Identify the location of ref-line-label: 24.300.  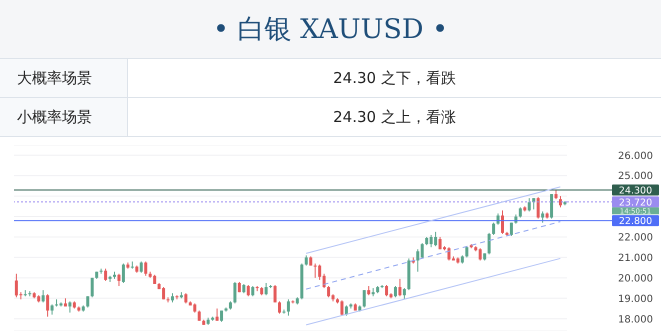
(635, 190).